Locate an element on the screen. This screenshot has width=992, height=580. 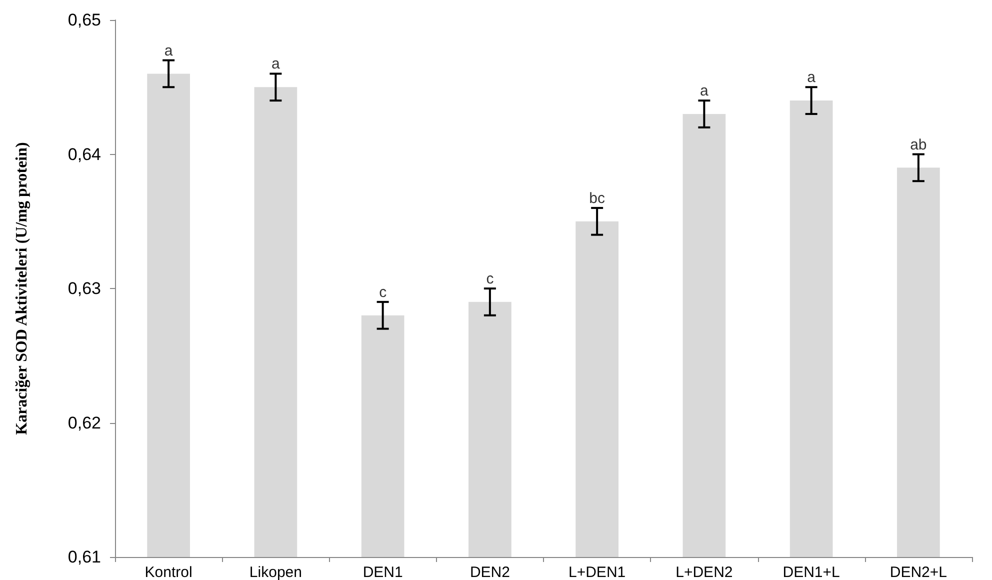
annotation: ab is located at coordinates (918, 145).